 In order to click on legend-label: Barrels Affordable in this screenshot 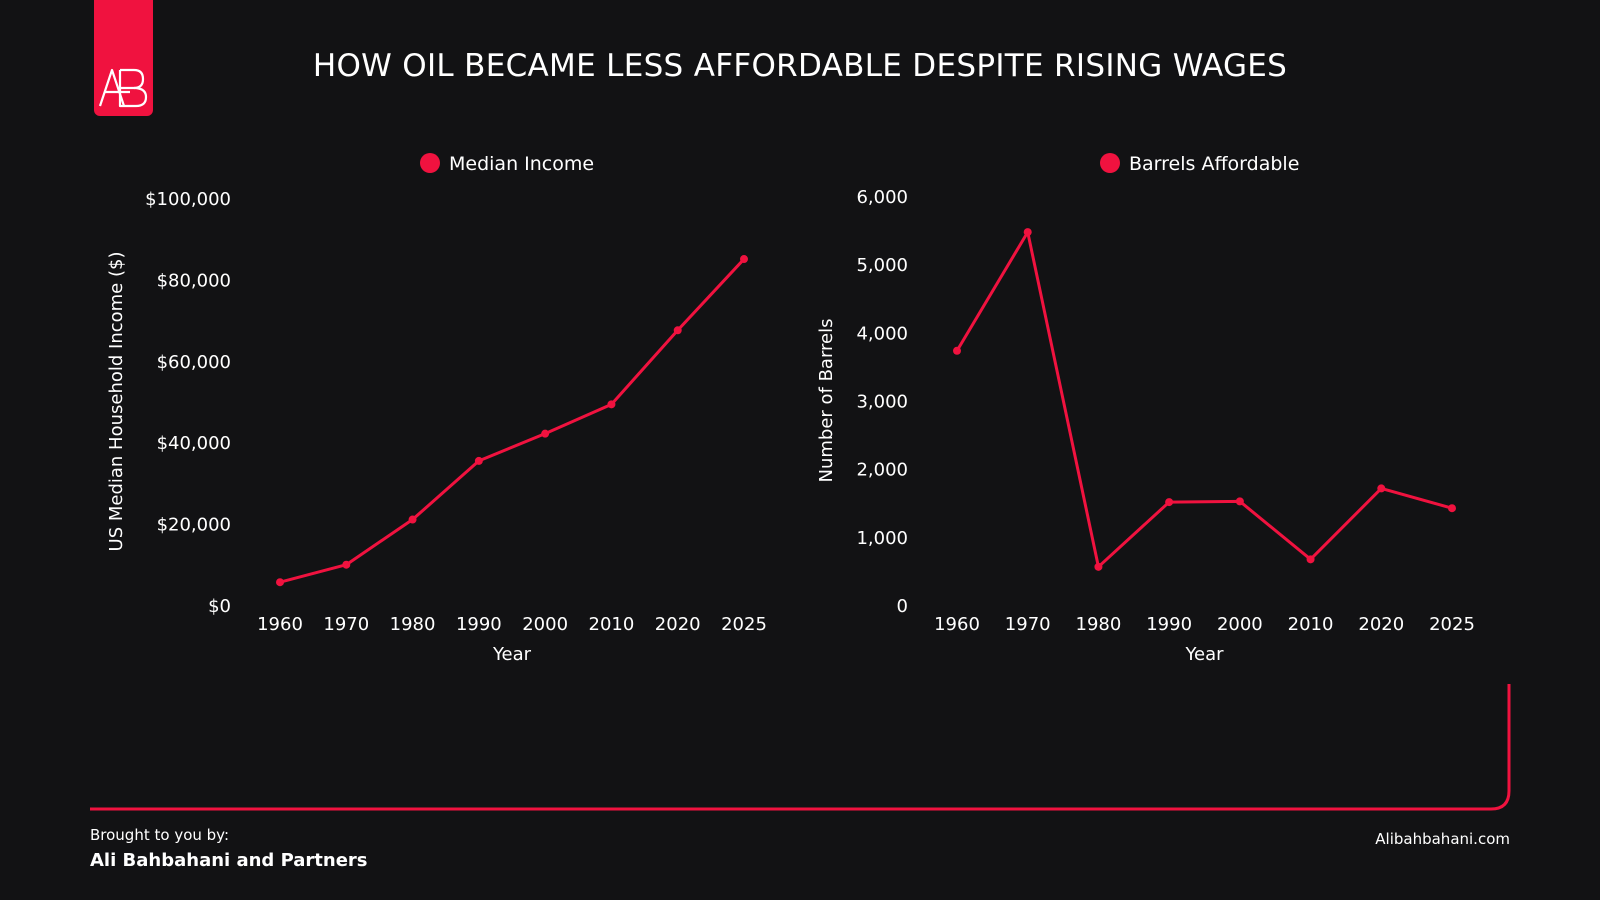, I will do `click(1214, 164)`.